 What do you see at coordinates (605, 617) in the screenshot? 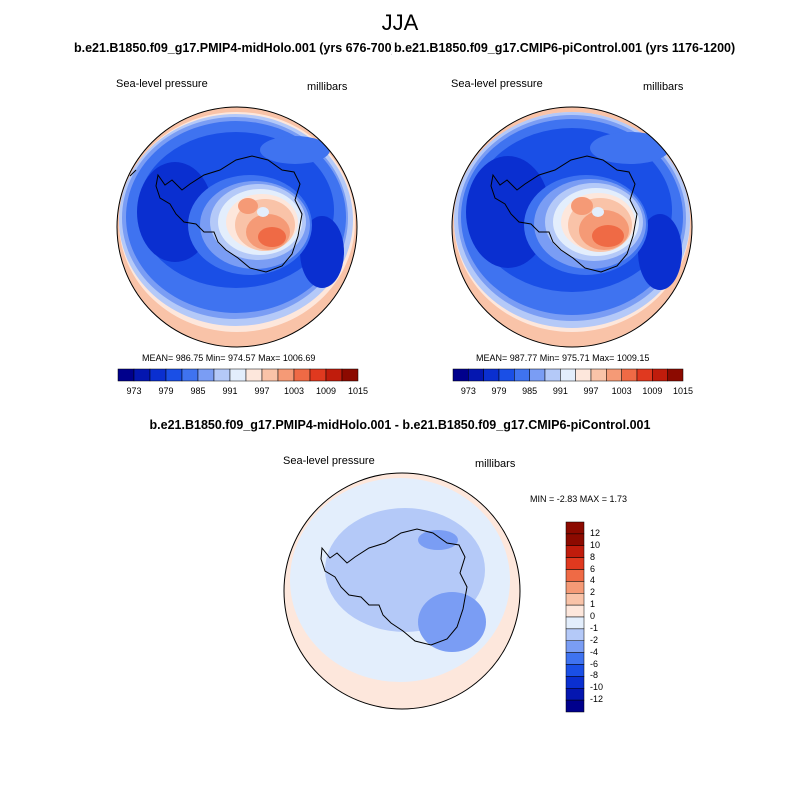
I see `colorbar-diff-labels: 12 10 8 6 4 2 1 0 -1 -2 -4 -6 -8 -10 -12` at bounding box center [605, 617].